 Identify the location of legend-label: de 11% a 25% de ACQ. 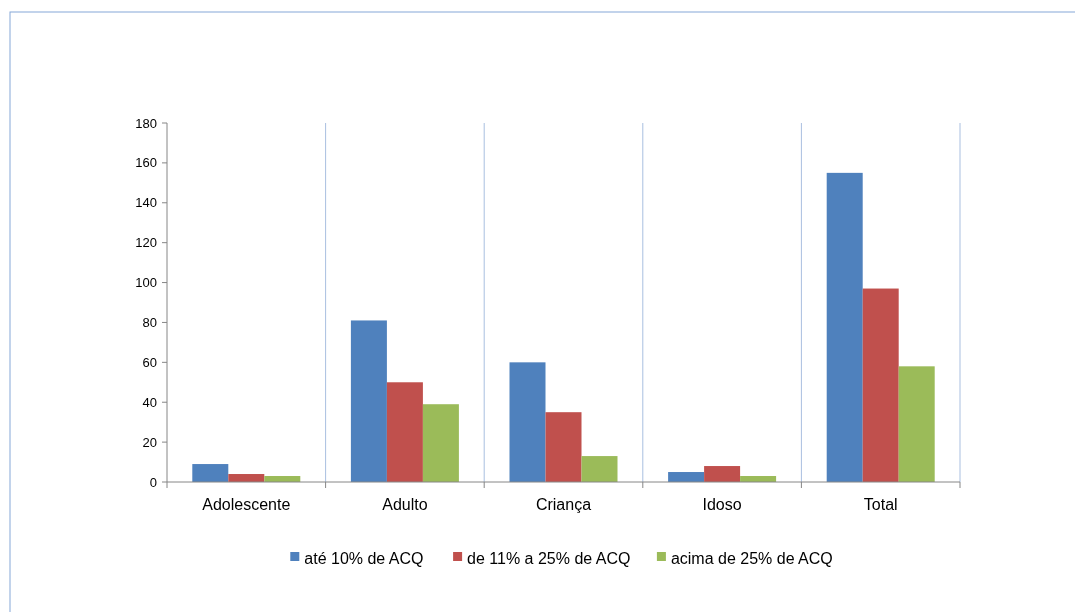
(549, 558).